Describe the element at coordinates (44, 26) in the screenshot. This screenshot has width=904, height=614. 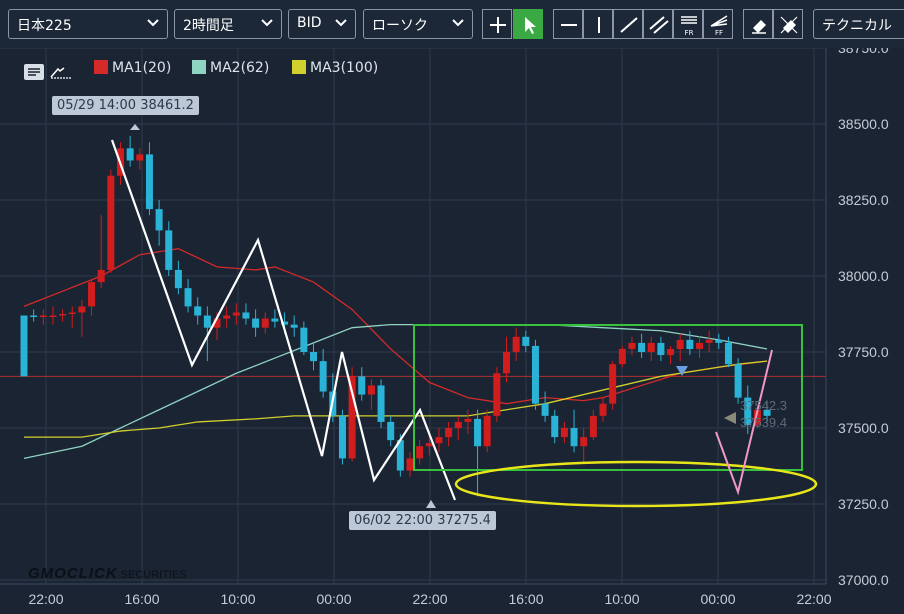
I see `symbol-select-value: 日本225` at that location.